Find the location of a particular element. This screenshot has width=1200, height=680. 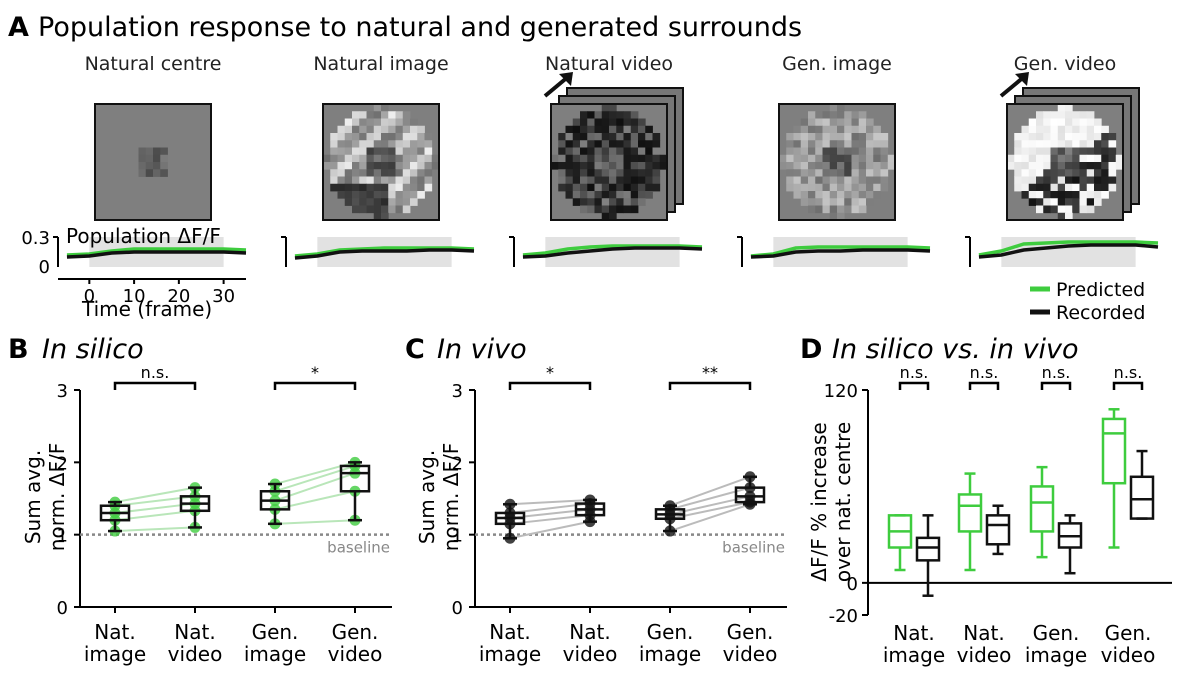

panelB-cat-label-1-b: video is located at coordinates (195, 654).